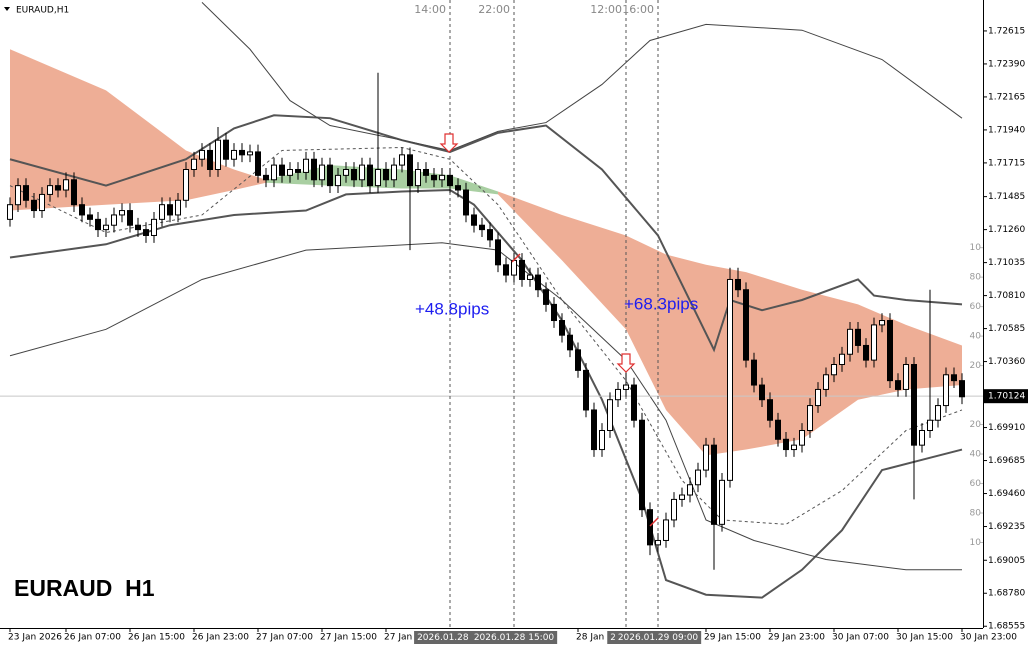 This screenshot has width=1029, height=647. What do you see at coordinates (42, 11) in the screenshot?
I see `chart-title: EURAUD,H1` at bounding box center [42, 11].